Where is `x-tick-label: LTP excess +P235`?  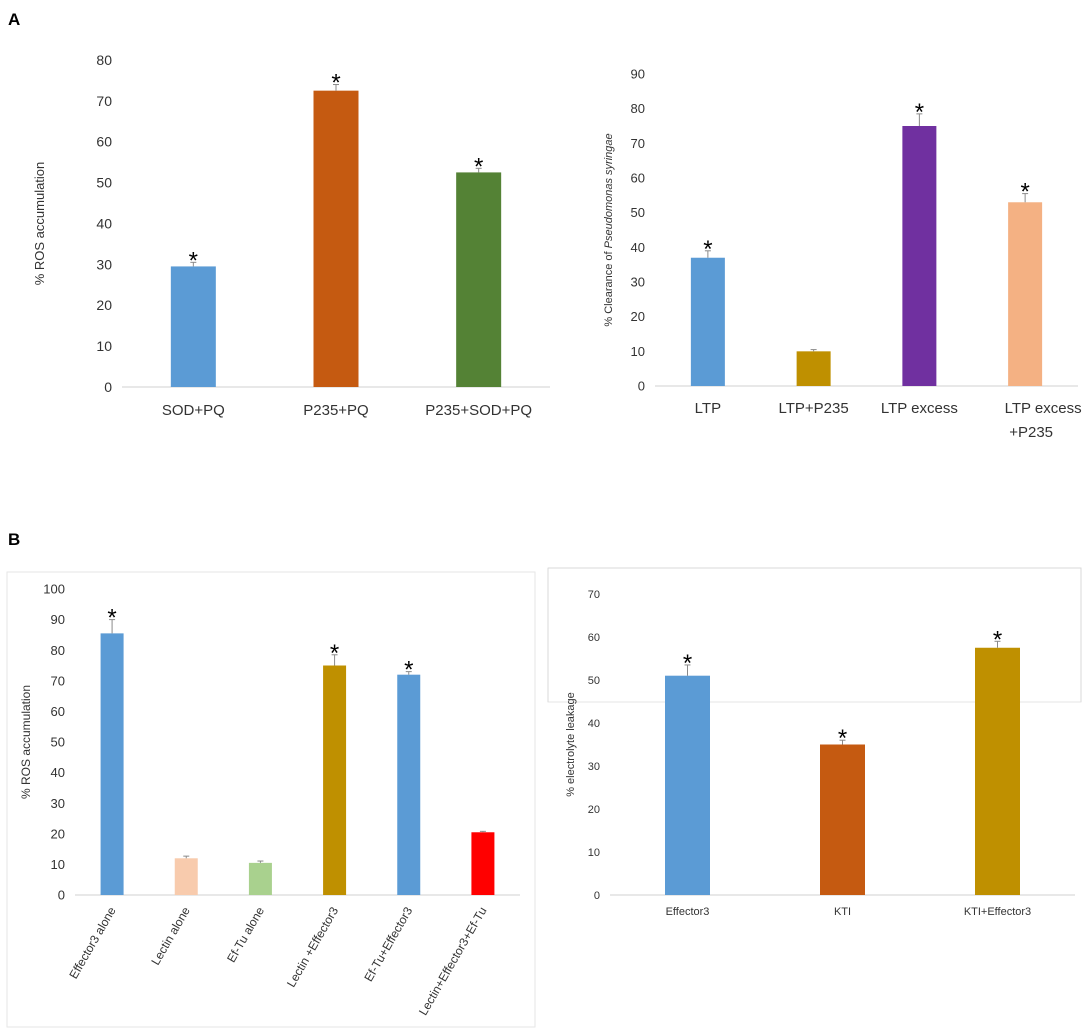 x-tick-label: LTP excess +P235 is located at coordinates (1043, 420).